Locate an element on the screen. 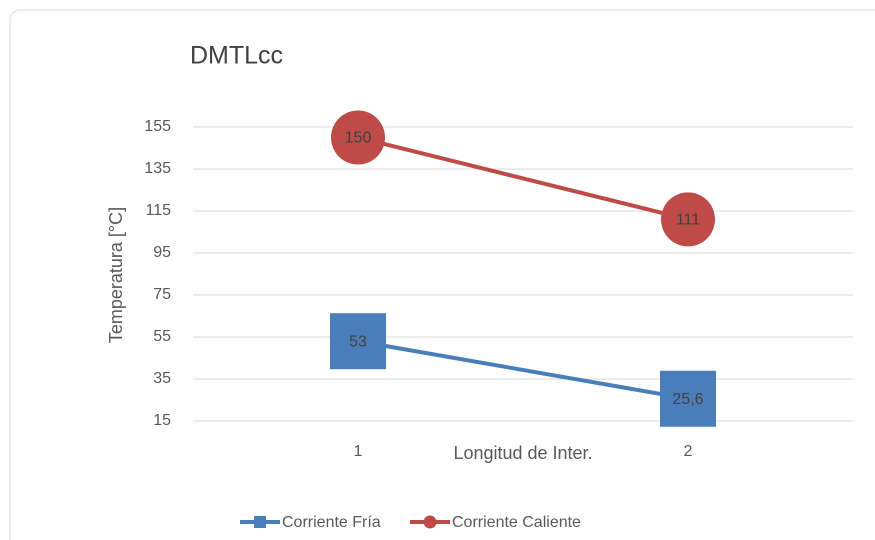 This screenshot has height=540, width=875. y-tick-label: 15 is located at coordinates (162, 420).